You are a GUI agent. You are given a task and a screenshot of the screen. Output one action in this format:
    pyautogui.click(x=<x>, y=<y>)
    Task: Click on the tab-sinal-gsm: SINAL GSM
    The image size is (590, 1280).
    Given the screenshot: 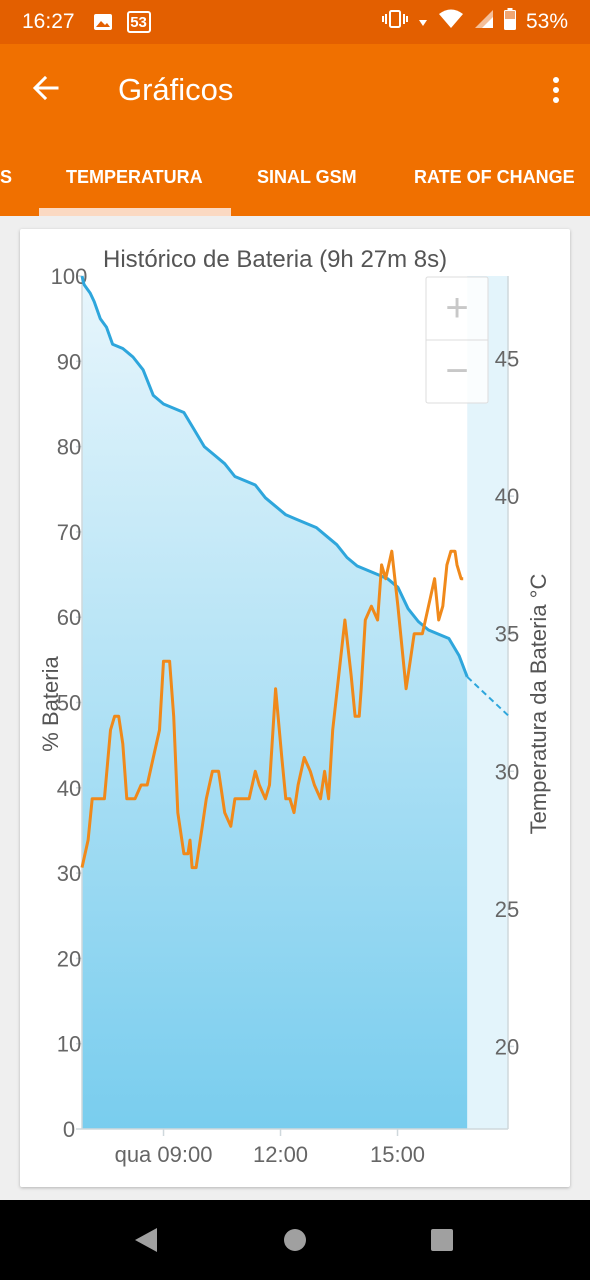 What is the action you would take?
    pyautogui.click(x=307, y=176)
    